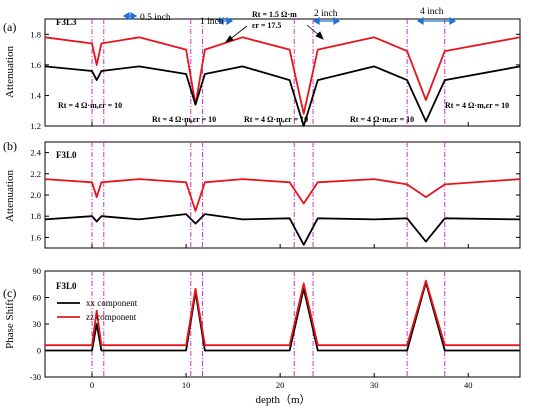 The image size is (550, 414). Describe the element at coordinates (266, 25) in the screenshot. I see `anomaly-er: εr = 17.5` at that location.